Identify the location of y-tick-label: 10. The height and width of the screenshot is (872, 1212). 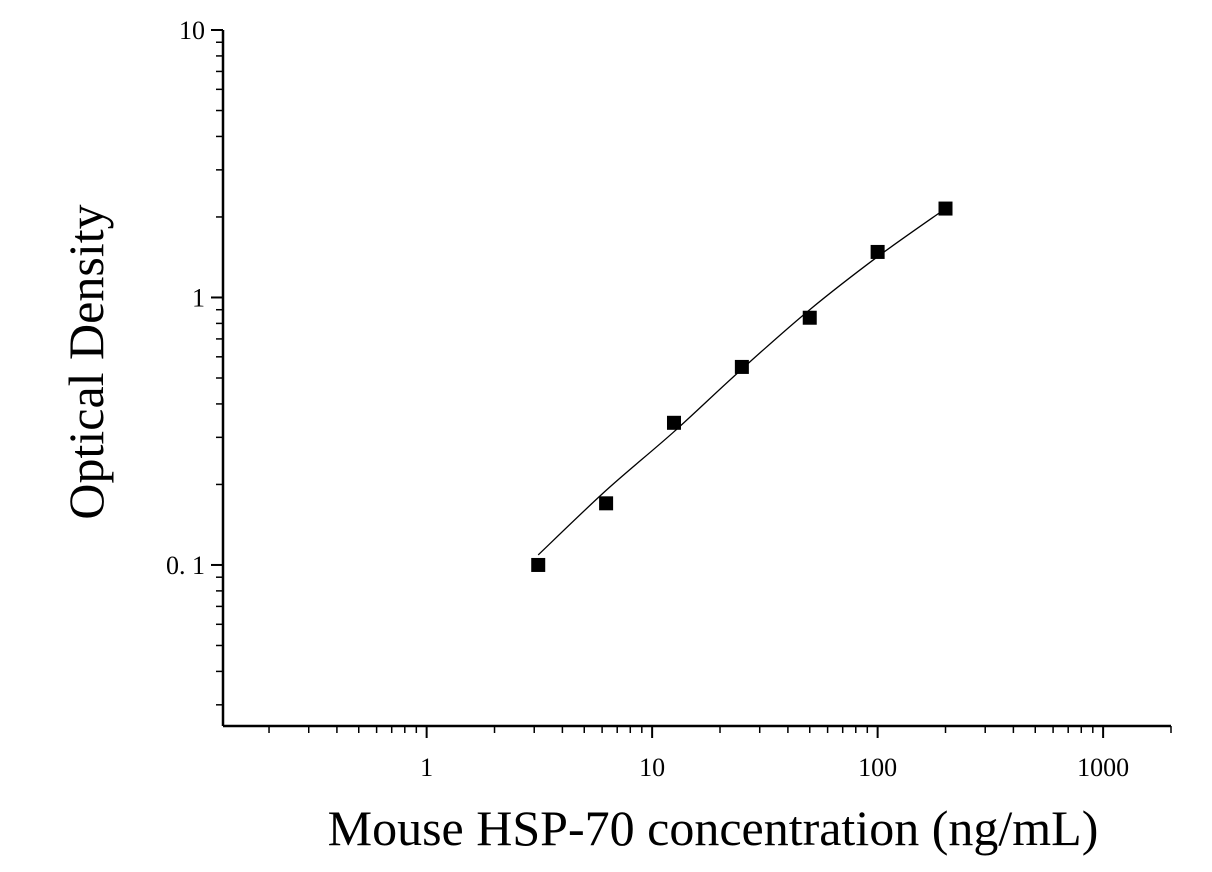
(192, 30).